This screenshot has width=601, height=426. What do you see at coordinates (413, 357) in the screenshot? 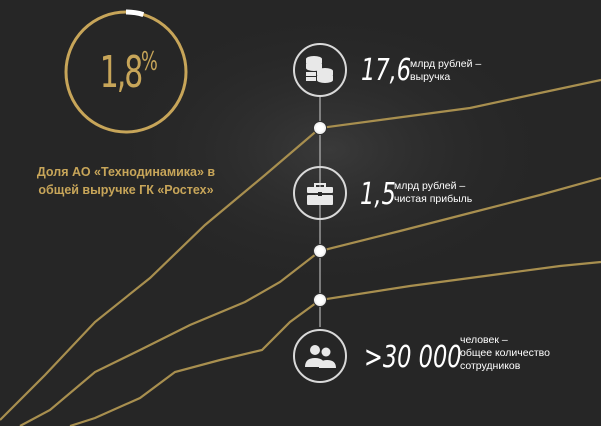
I see `staff-value: >30 000` at bounding box center [413, 357].